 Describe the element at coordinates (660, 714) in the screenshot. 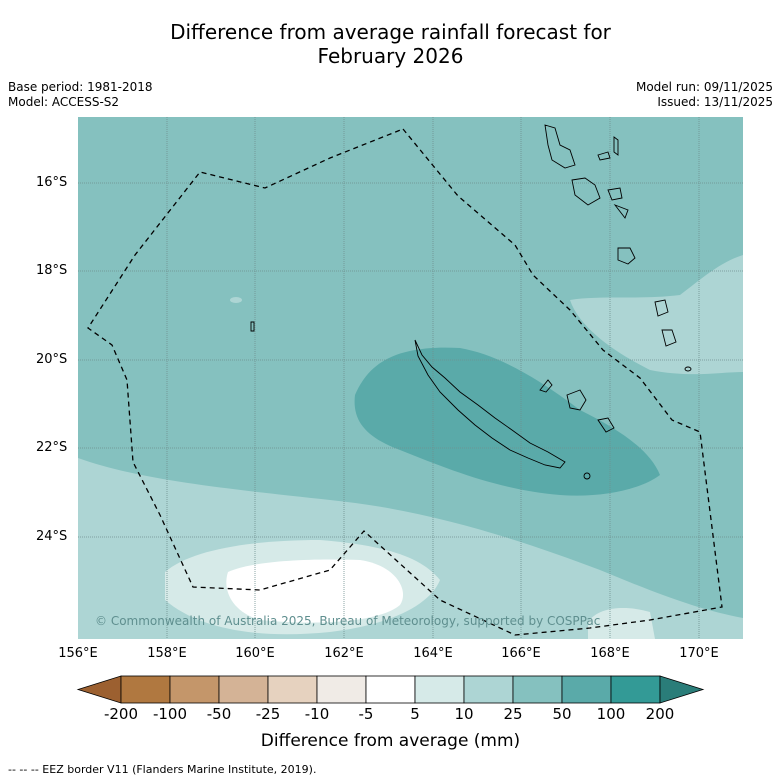

I see `colorbar-tick: 200` at that location.